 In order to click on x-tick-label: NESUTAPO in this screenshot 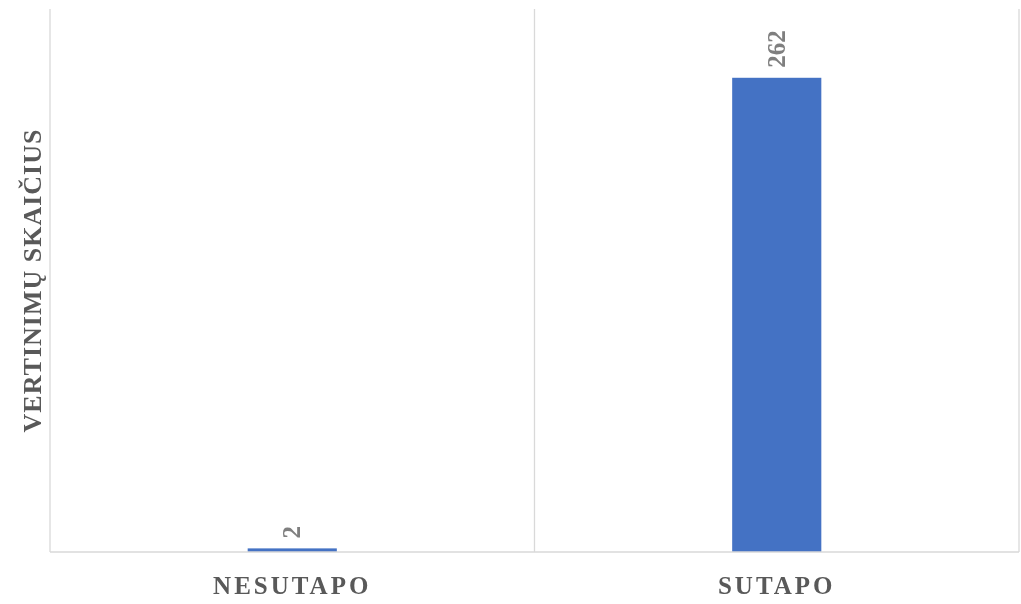, I will do `click(292, 585)`.